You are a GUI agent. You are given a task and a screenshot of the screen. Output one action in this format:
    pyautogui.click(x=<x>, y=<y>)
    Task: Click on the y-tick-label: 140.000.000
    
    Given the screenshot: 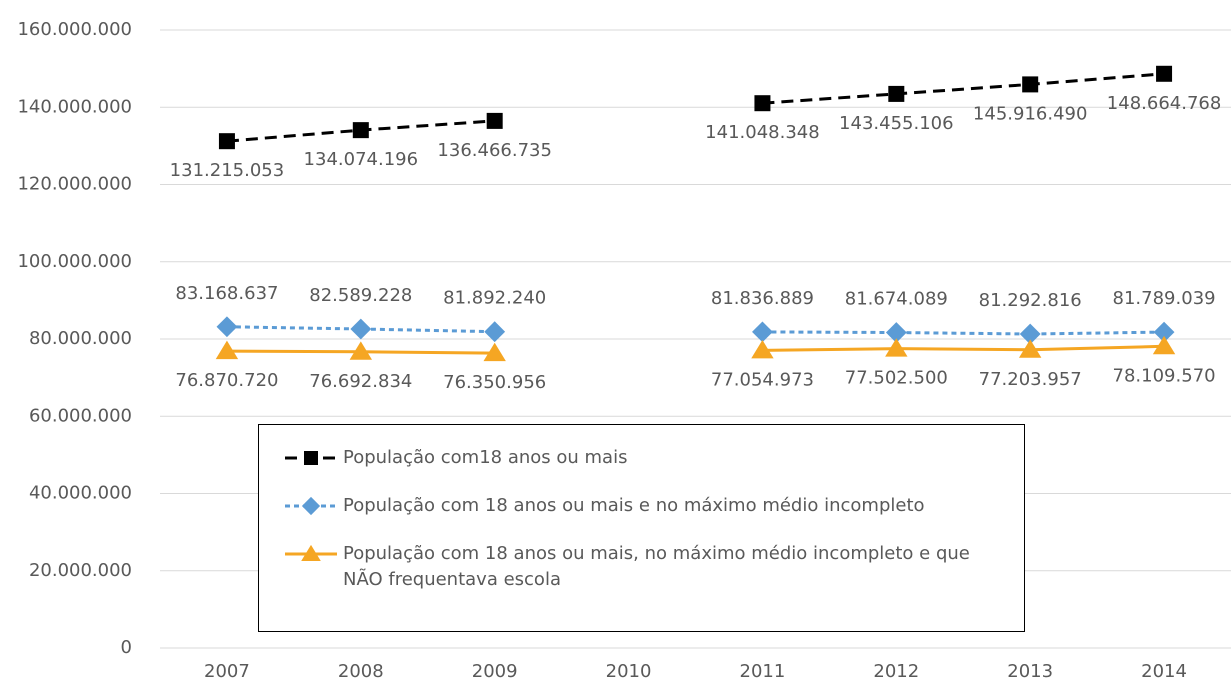 What is the action you would take?
    pyautogui.click(x=74, y=106)
    